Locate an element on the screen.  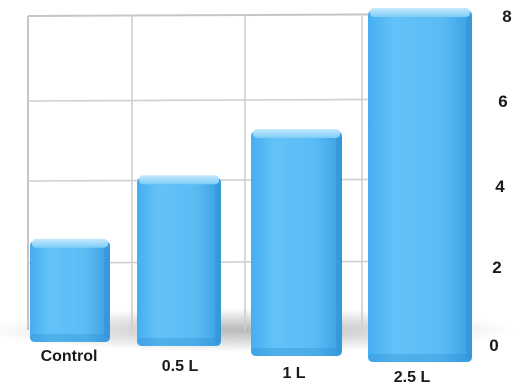
x-category-label: 1 L is located at coordinates (293, 373).